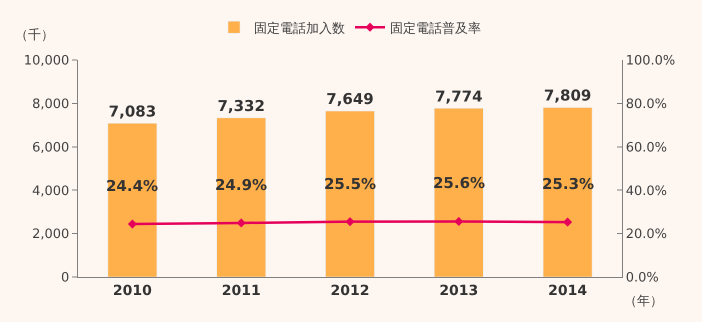  What do you see at coordinates (435, 28) in the screenshot?
I see `legend-label: 固定電話普及率` at bounding box center [435, 28].